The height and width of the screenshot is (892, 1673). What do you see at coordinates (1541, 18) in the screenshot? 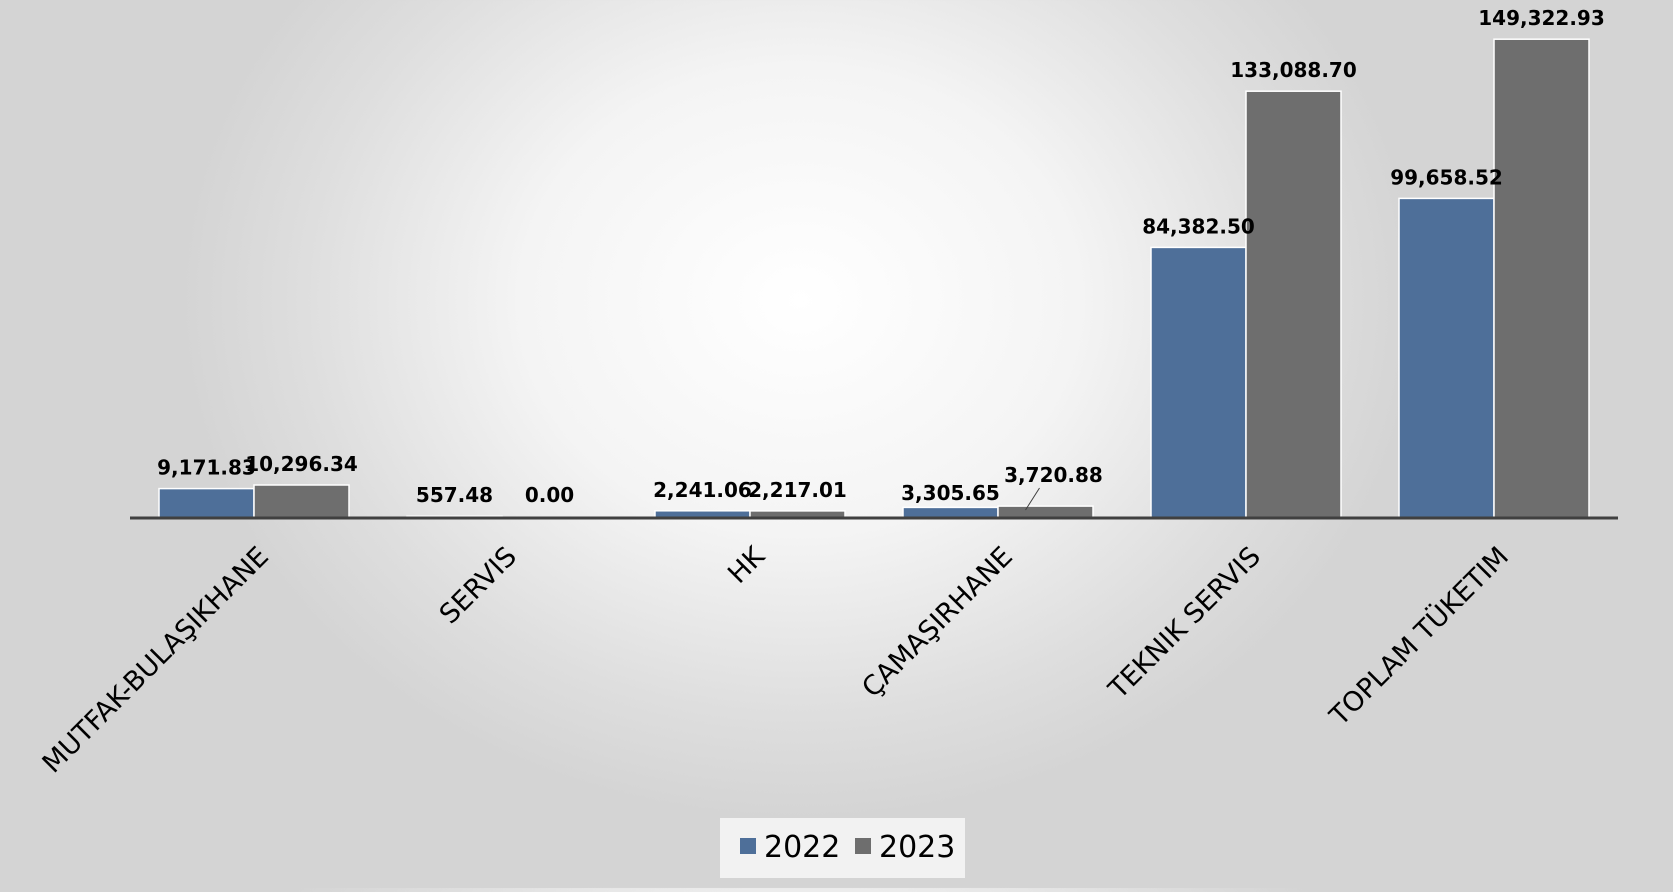
I see `data-label-2023-6: 149,322.93` at bounding box center [1541, 18].